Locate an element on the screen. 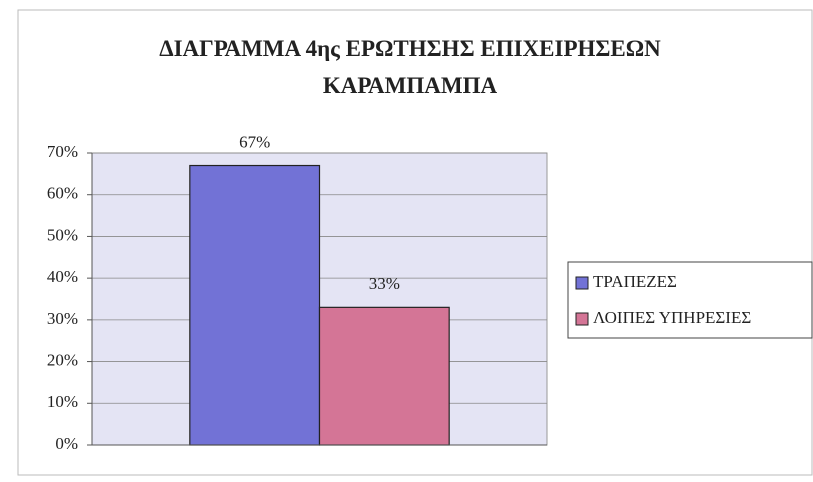  y-tick-label: 60% is located at coordinates (62, 193).